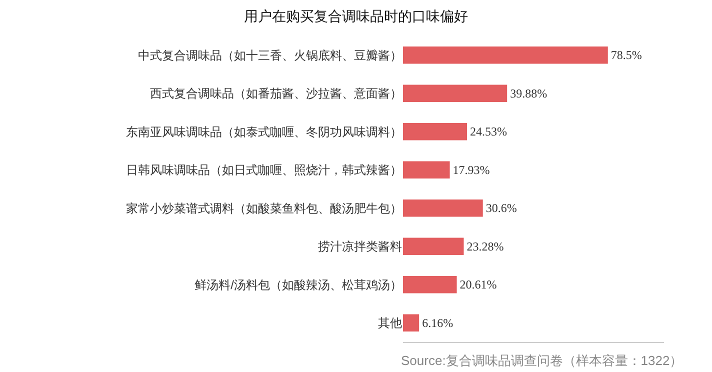 The width and height of the screenshot is (712, 372). What do you see at coordinates (276, 93) in the screenshot?
I see `y-tick-label: 西式复合调味品（如番茄酱、沙拉酱、意面酱）` at bounding box center [276, 93].